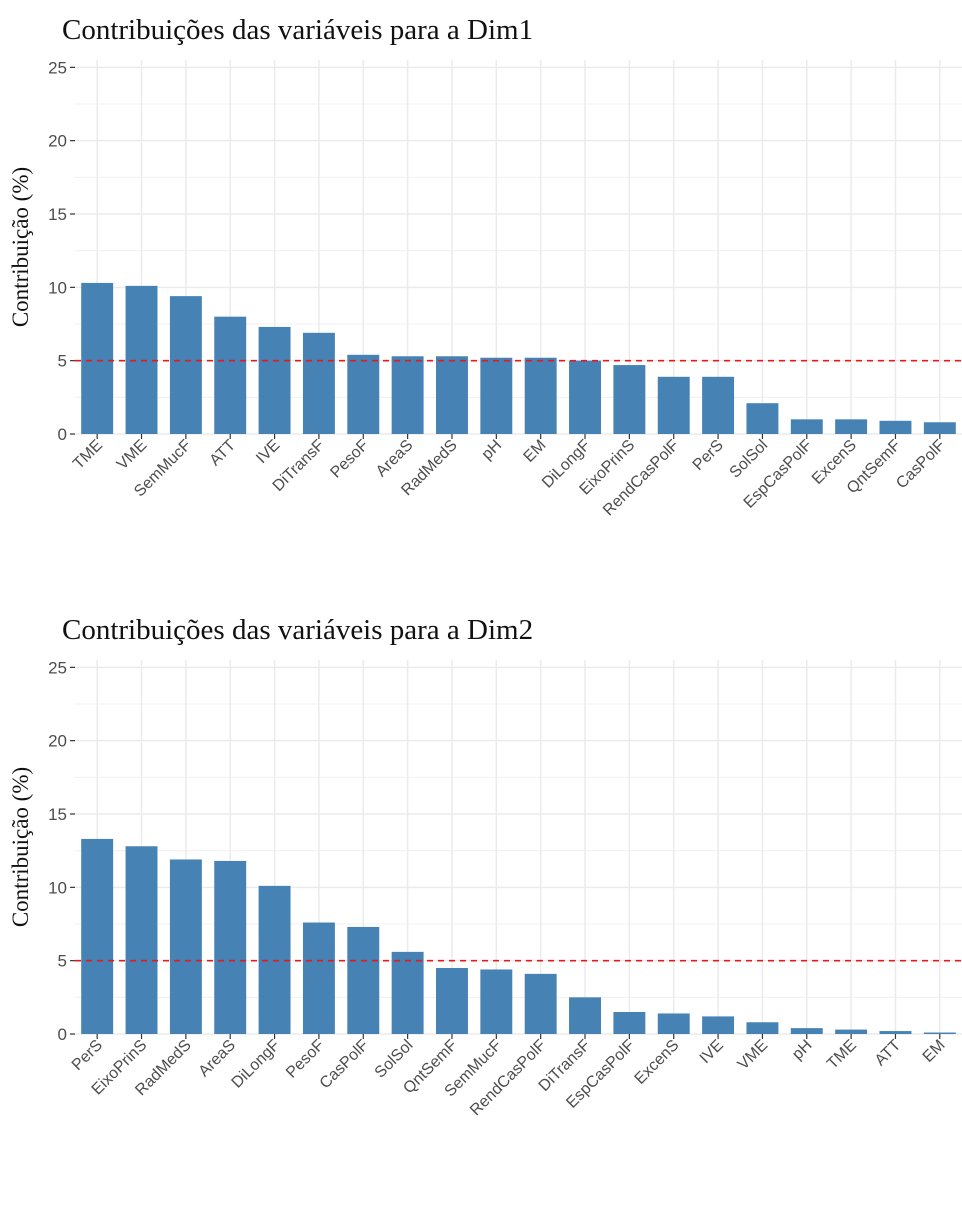 The height and width of the screenshot is (1218, 962). What do you see at coordinates (349, 459) in the screenshot?
I see `x-tick-label: PesoF` at bounding box center [349, 459].